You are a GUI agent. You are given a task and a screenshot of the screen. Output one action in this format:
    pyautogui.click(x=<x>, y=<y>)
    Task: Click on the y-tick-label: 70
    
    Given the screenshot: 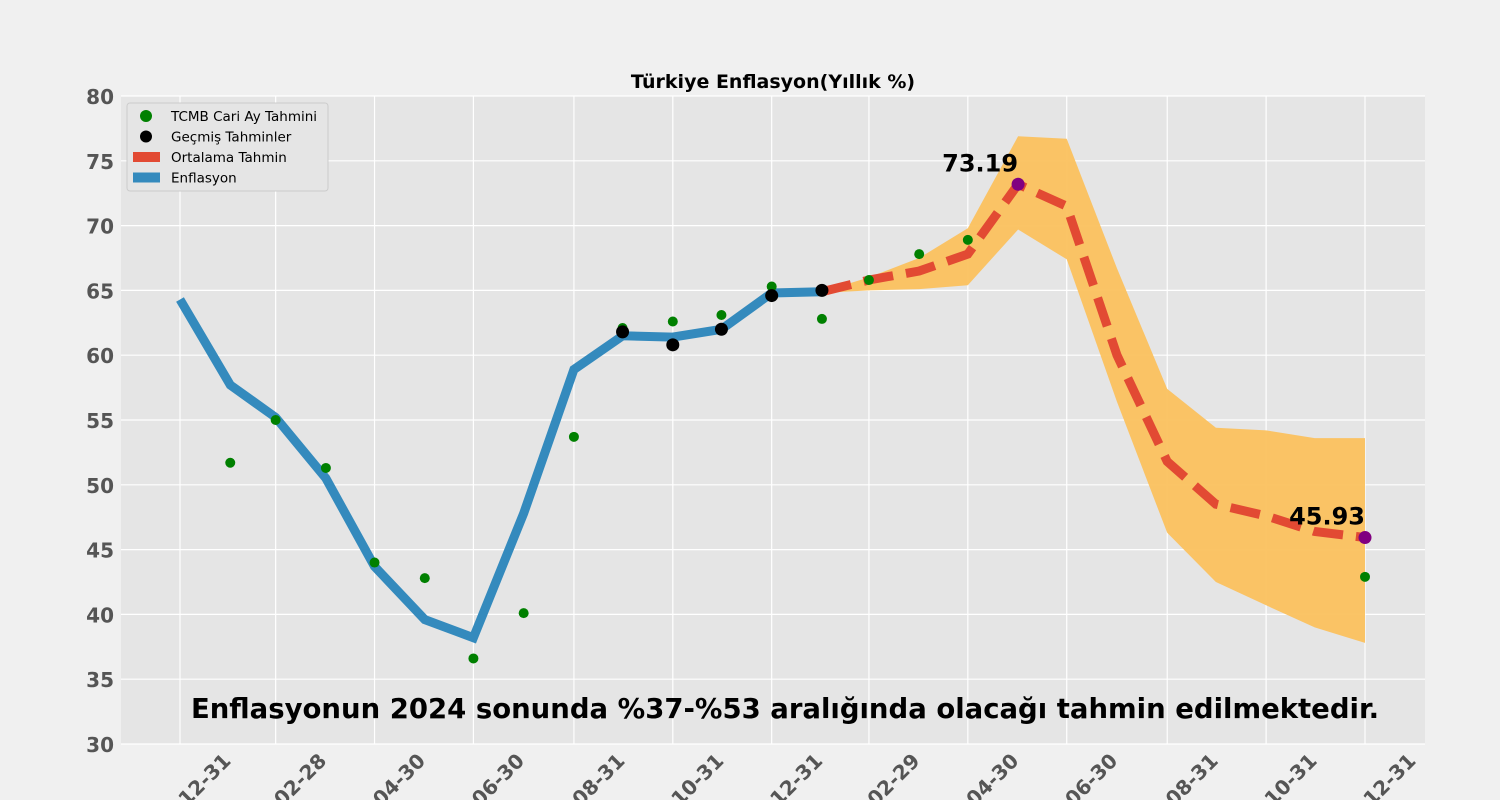 What is the action you would take?
    pyautogui.click(x=100, y=227)
    